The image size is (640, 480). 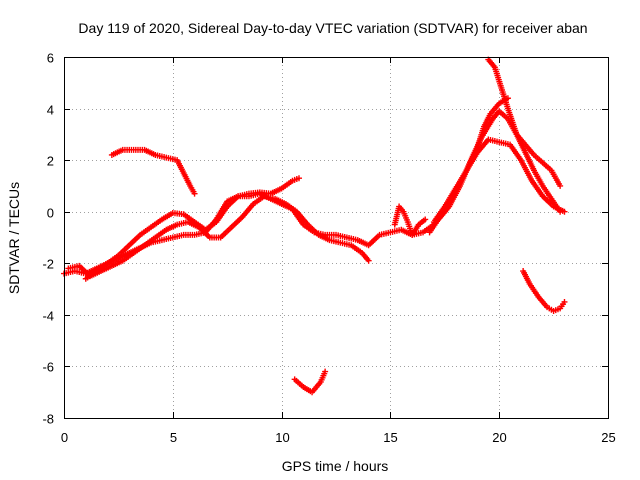 What do you see at coordinates (335, 466) in the screenshot?
I see `x-axis-label: GPS time / hours` at bounding box center [335, 466].